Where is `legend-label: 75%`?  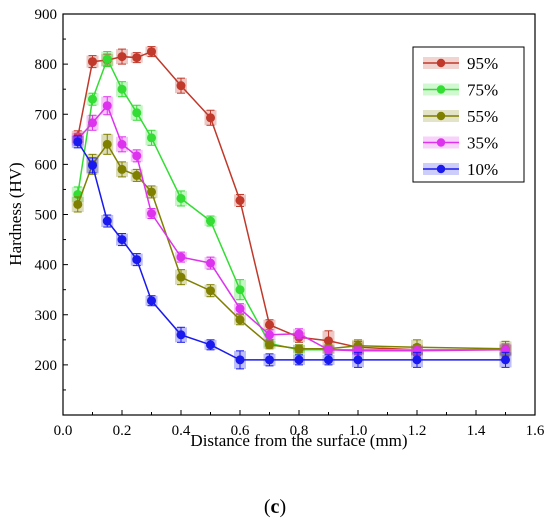
legend-label: 75% is located at coordinates (482, 90).